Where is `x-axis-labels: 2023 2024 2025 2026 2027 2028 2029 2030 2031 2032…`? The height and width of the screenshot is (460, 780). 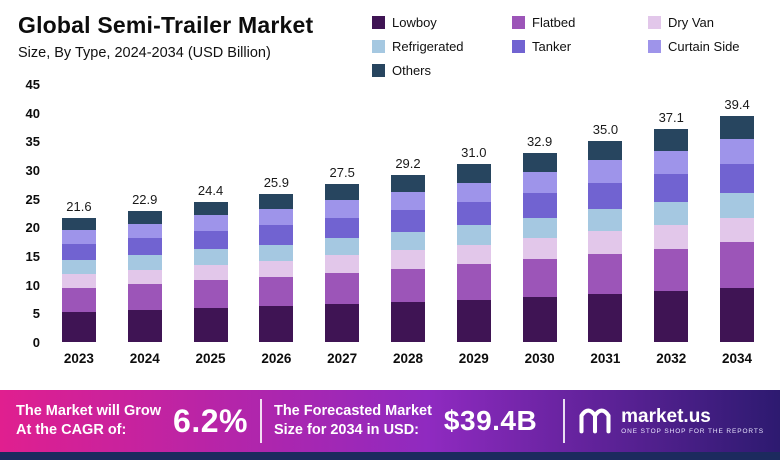
x-axis-labels: 2023 2024 2025 2026 2027 2028 2029 2030 2031 2032… is located at coordinates (408, 358).